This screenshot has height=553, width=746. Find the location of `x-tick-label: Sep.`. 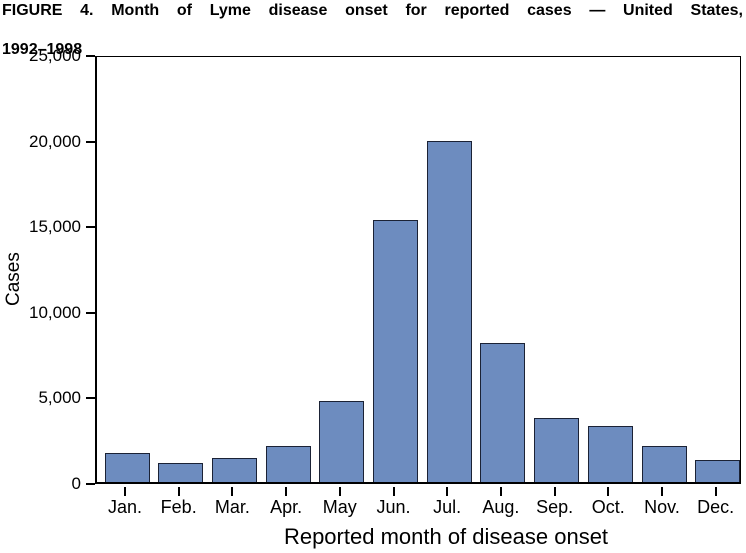

x-tick-label: Sep. is located at coordinates (555, 507).